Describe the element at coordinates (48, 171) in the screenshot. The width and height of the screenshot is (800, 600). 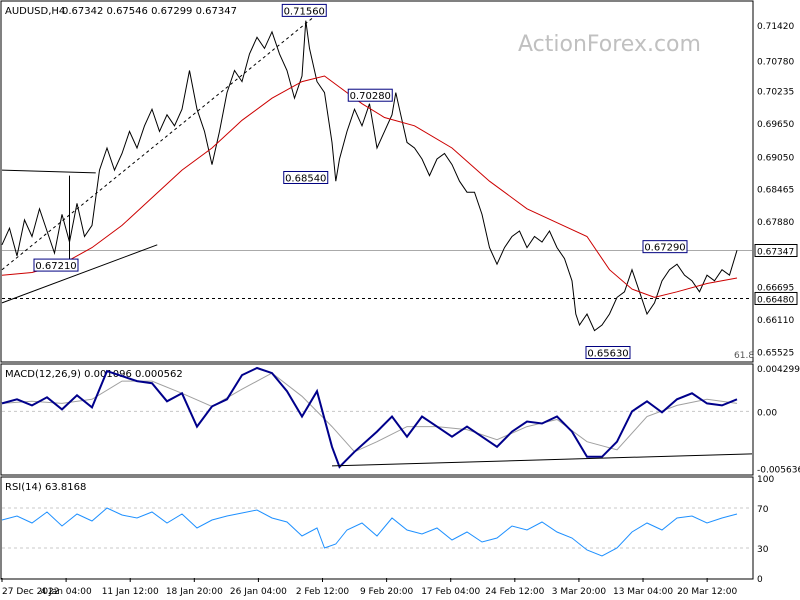
I see `triangle-top-line` at that location.